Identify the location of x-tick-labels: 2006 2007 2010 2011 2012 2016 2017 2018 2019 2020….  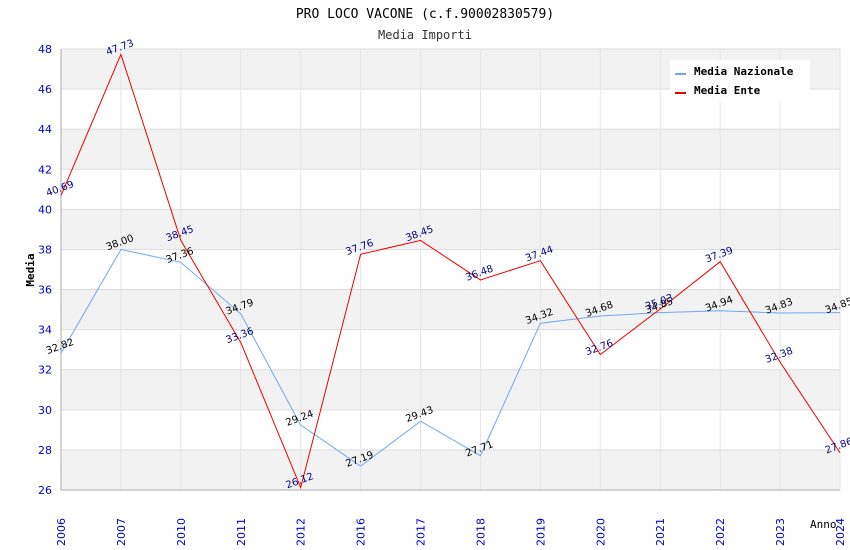
(451, 532).